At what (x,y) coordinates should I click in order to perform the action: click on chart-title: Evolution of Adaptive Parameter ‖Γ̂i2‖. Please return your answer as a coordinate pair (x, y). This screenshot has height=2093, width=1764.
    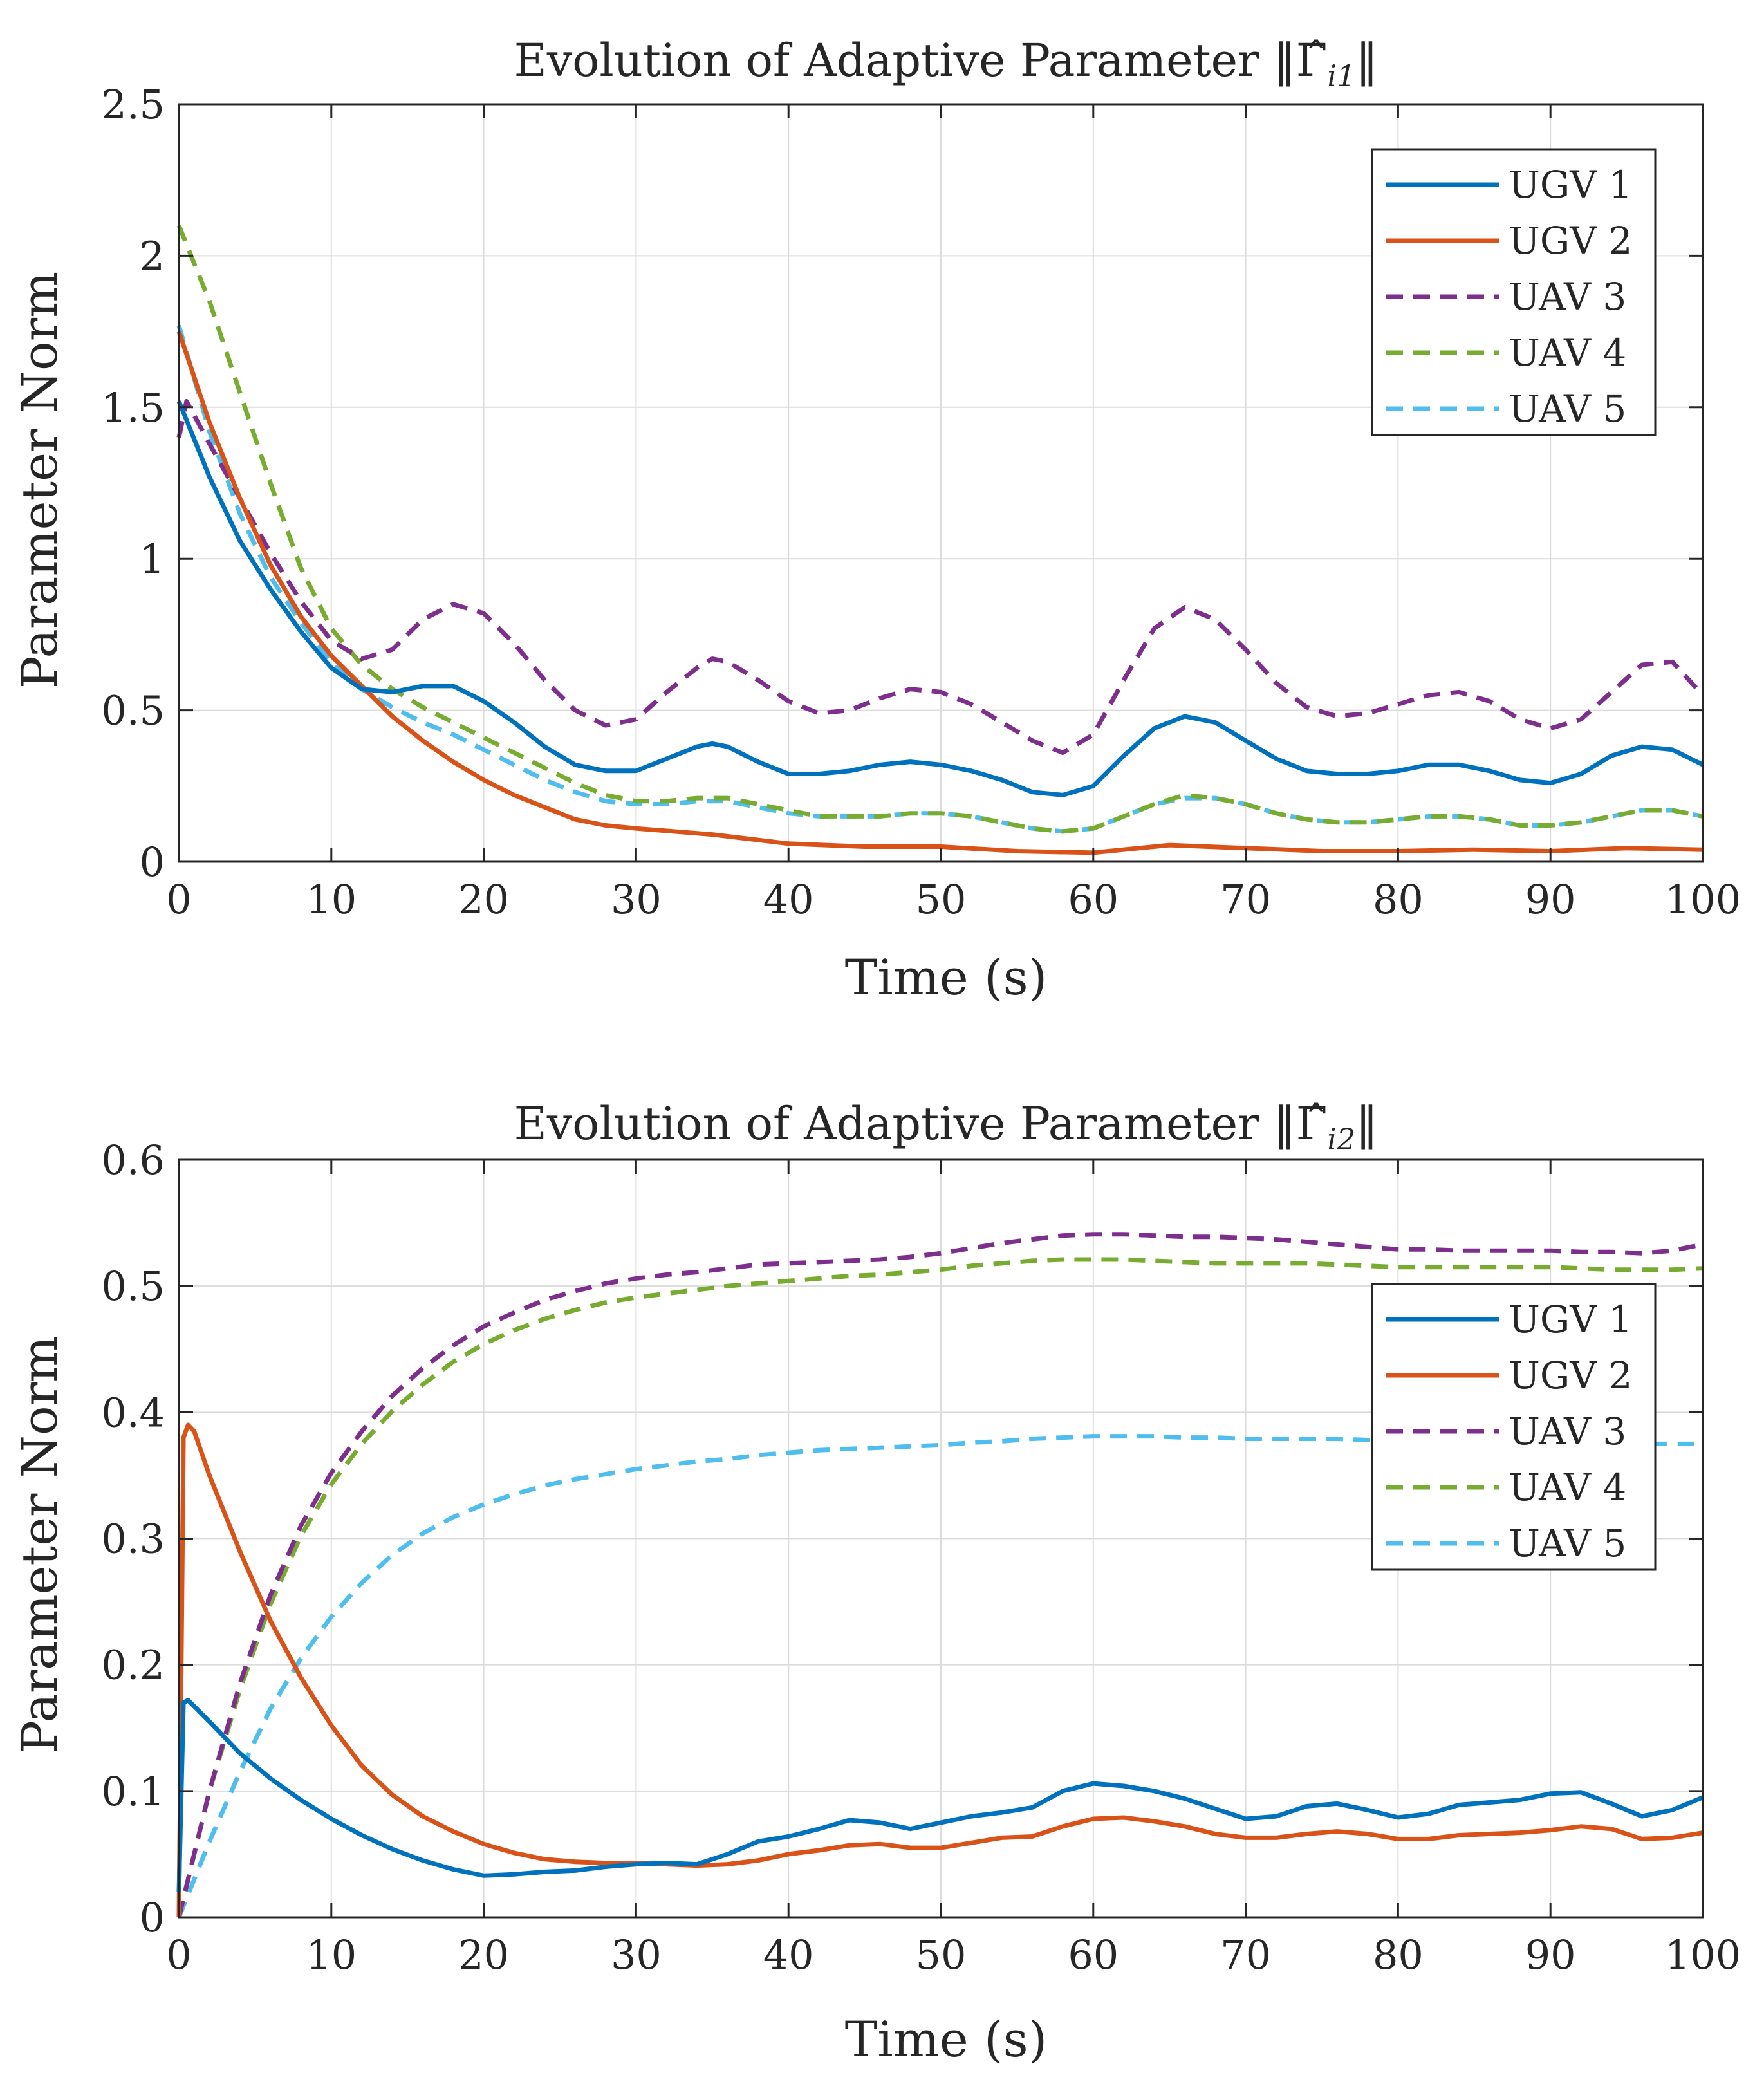
    Looking at the image, I should click on (946, 1127).